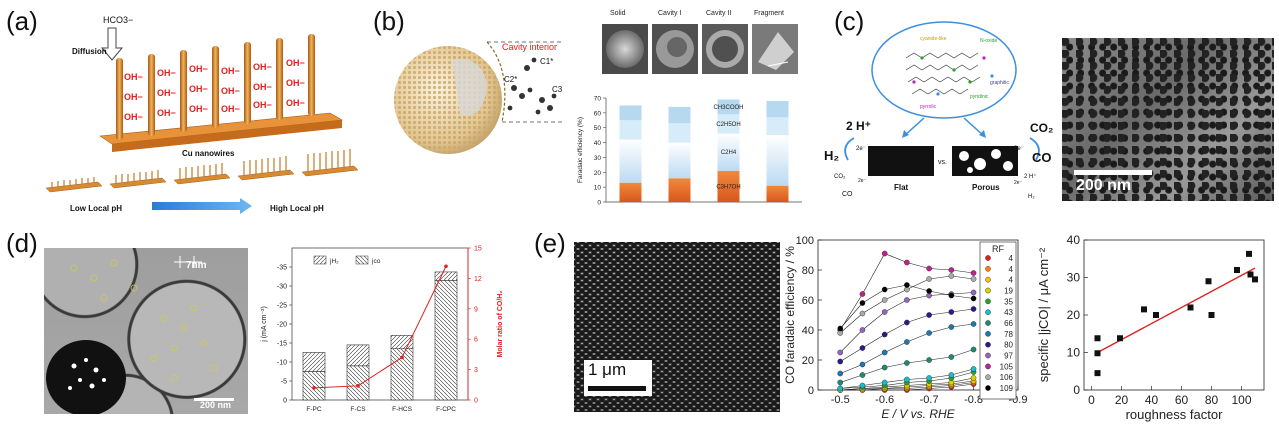  What do you see at coordinates (1175, 414) in the screenshot?
I see `x-axis-label: roughness factor` at bounding box center [1175, 414].